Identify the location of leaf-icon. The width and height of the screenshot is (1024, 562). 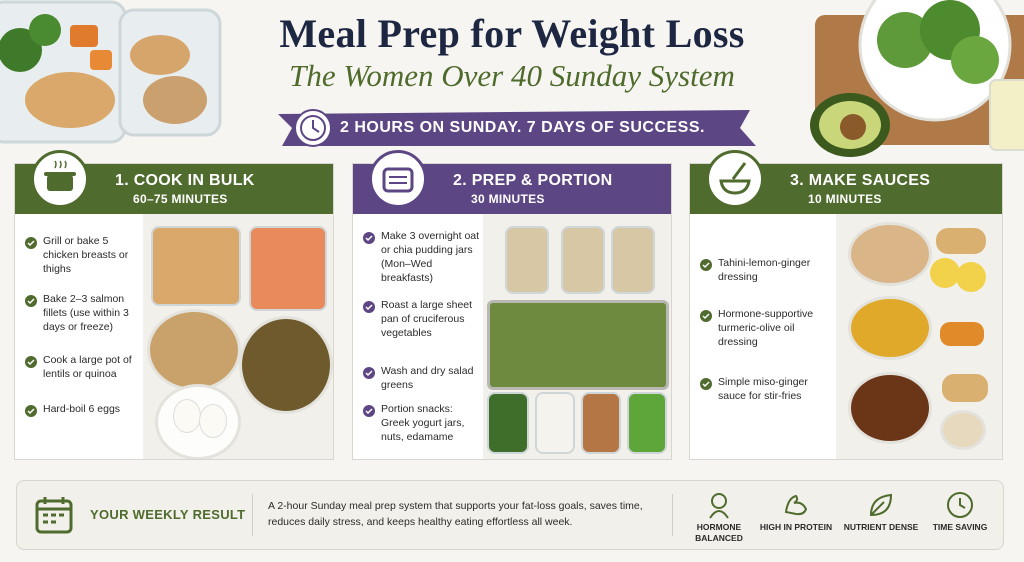
(881, 505).